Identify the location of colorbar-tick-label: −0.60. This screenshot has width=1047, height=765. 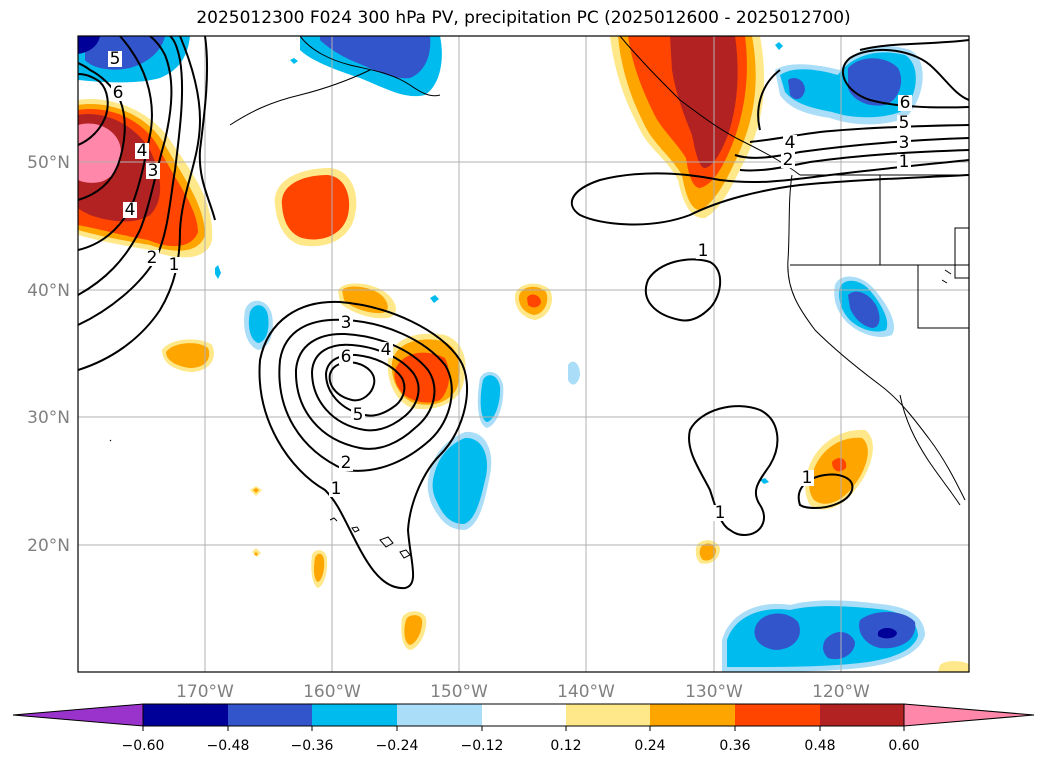
(143, 746).